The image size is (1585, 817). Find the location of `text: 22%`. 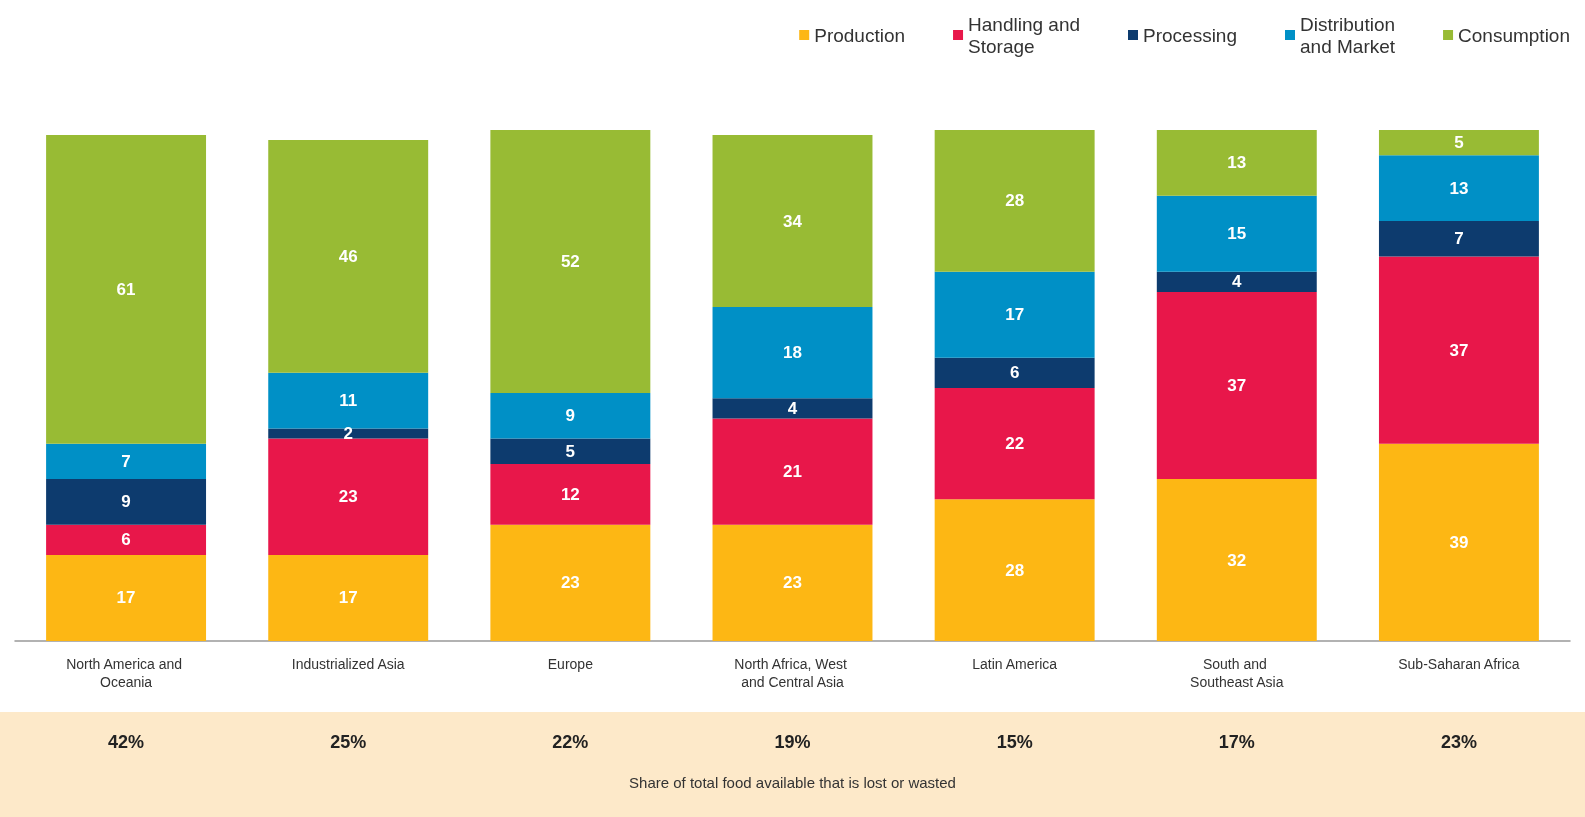

text: 22% is located at coordinates (570, 742).